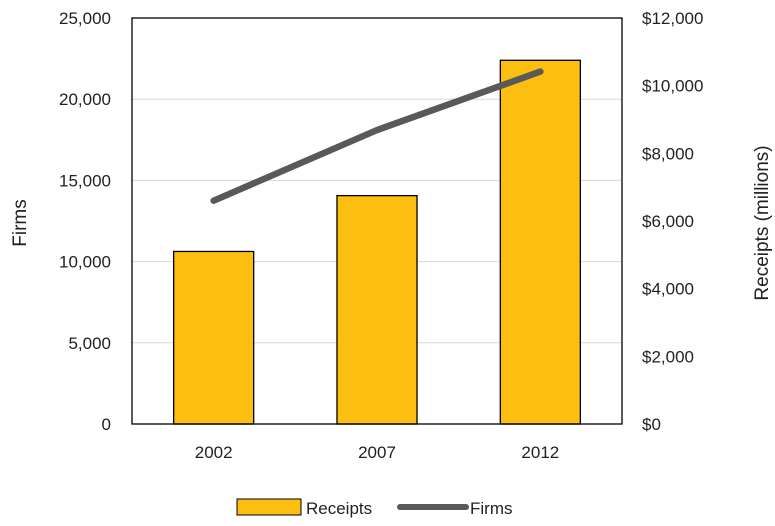  What do you see at coordinates (762, 222) in the screenshot?
I see `right-axis-title: Receipts (millions)` at bounding box center [762, 222].